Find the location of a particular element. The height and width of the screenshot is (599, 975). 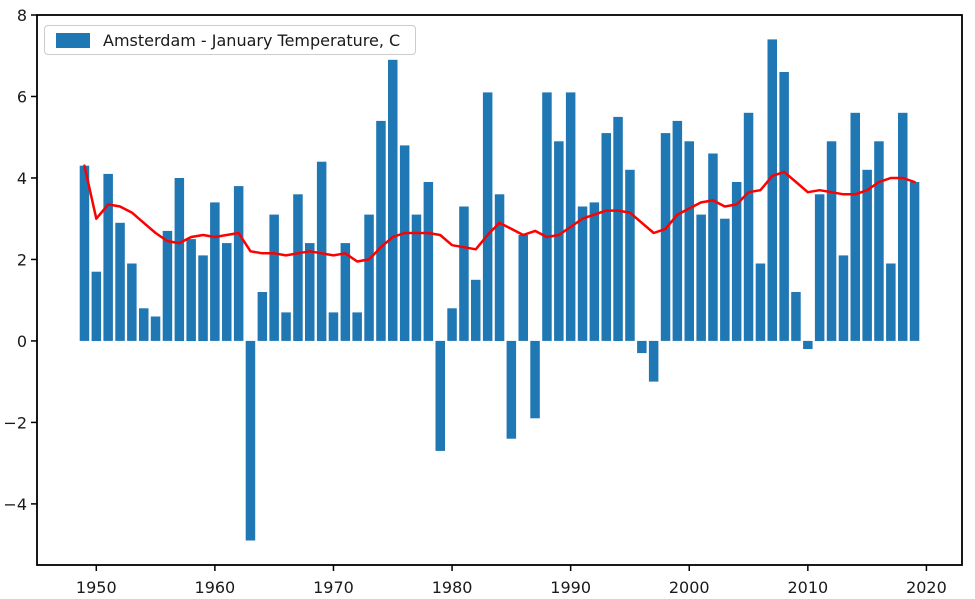

bar-1954 is located at coordinates (144, 324).